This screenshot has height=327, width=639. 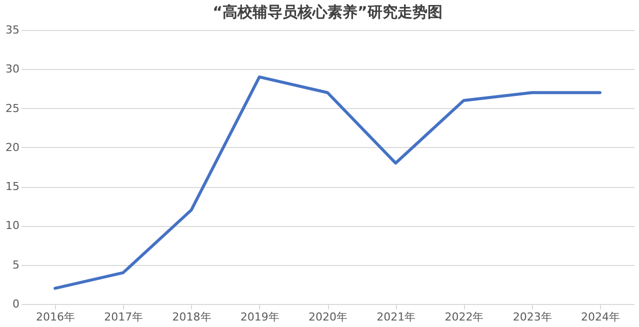 What do you see at coordinates (16, 265) in the screenshot?
I see `y-tick-label: 5` at bounding box center [16, 265].